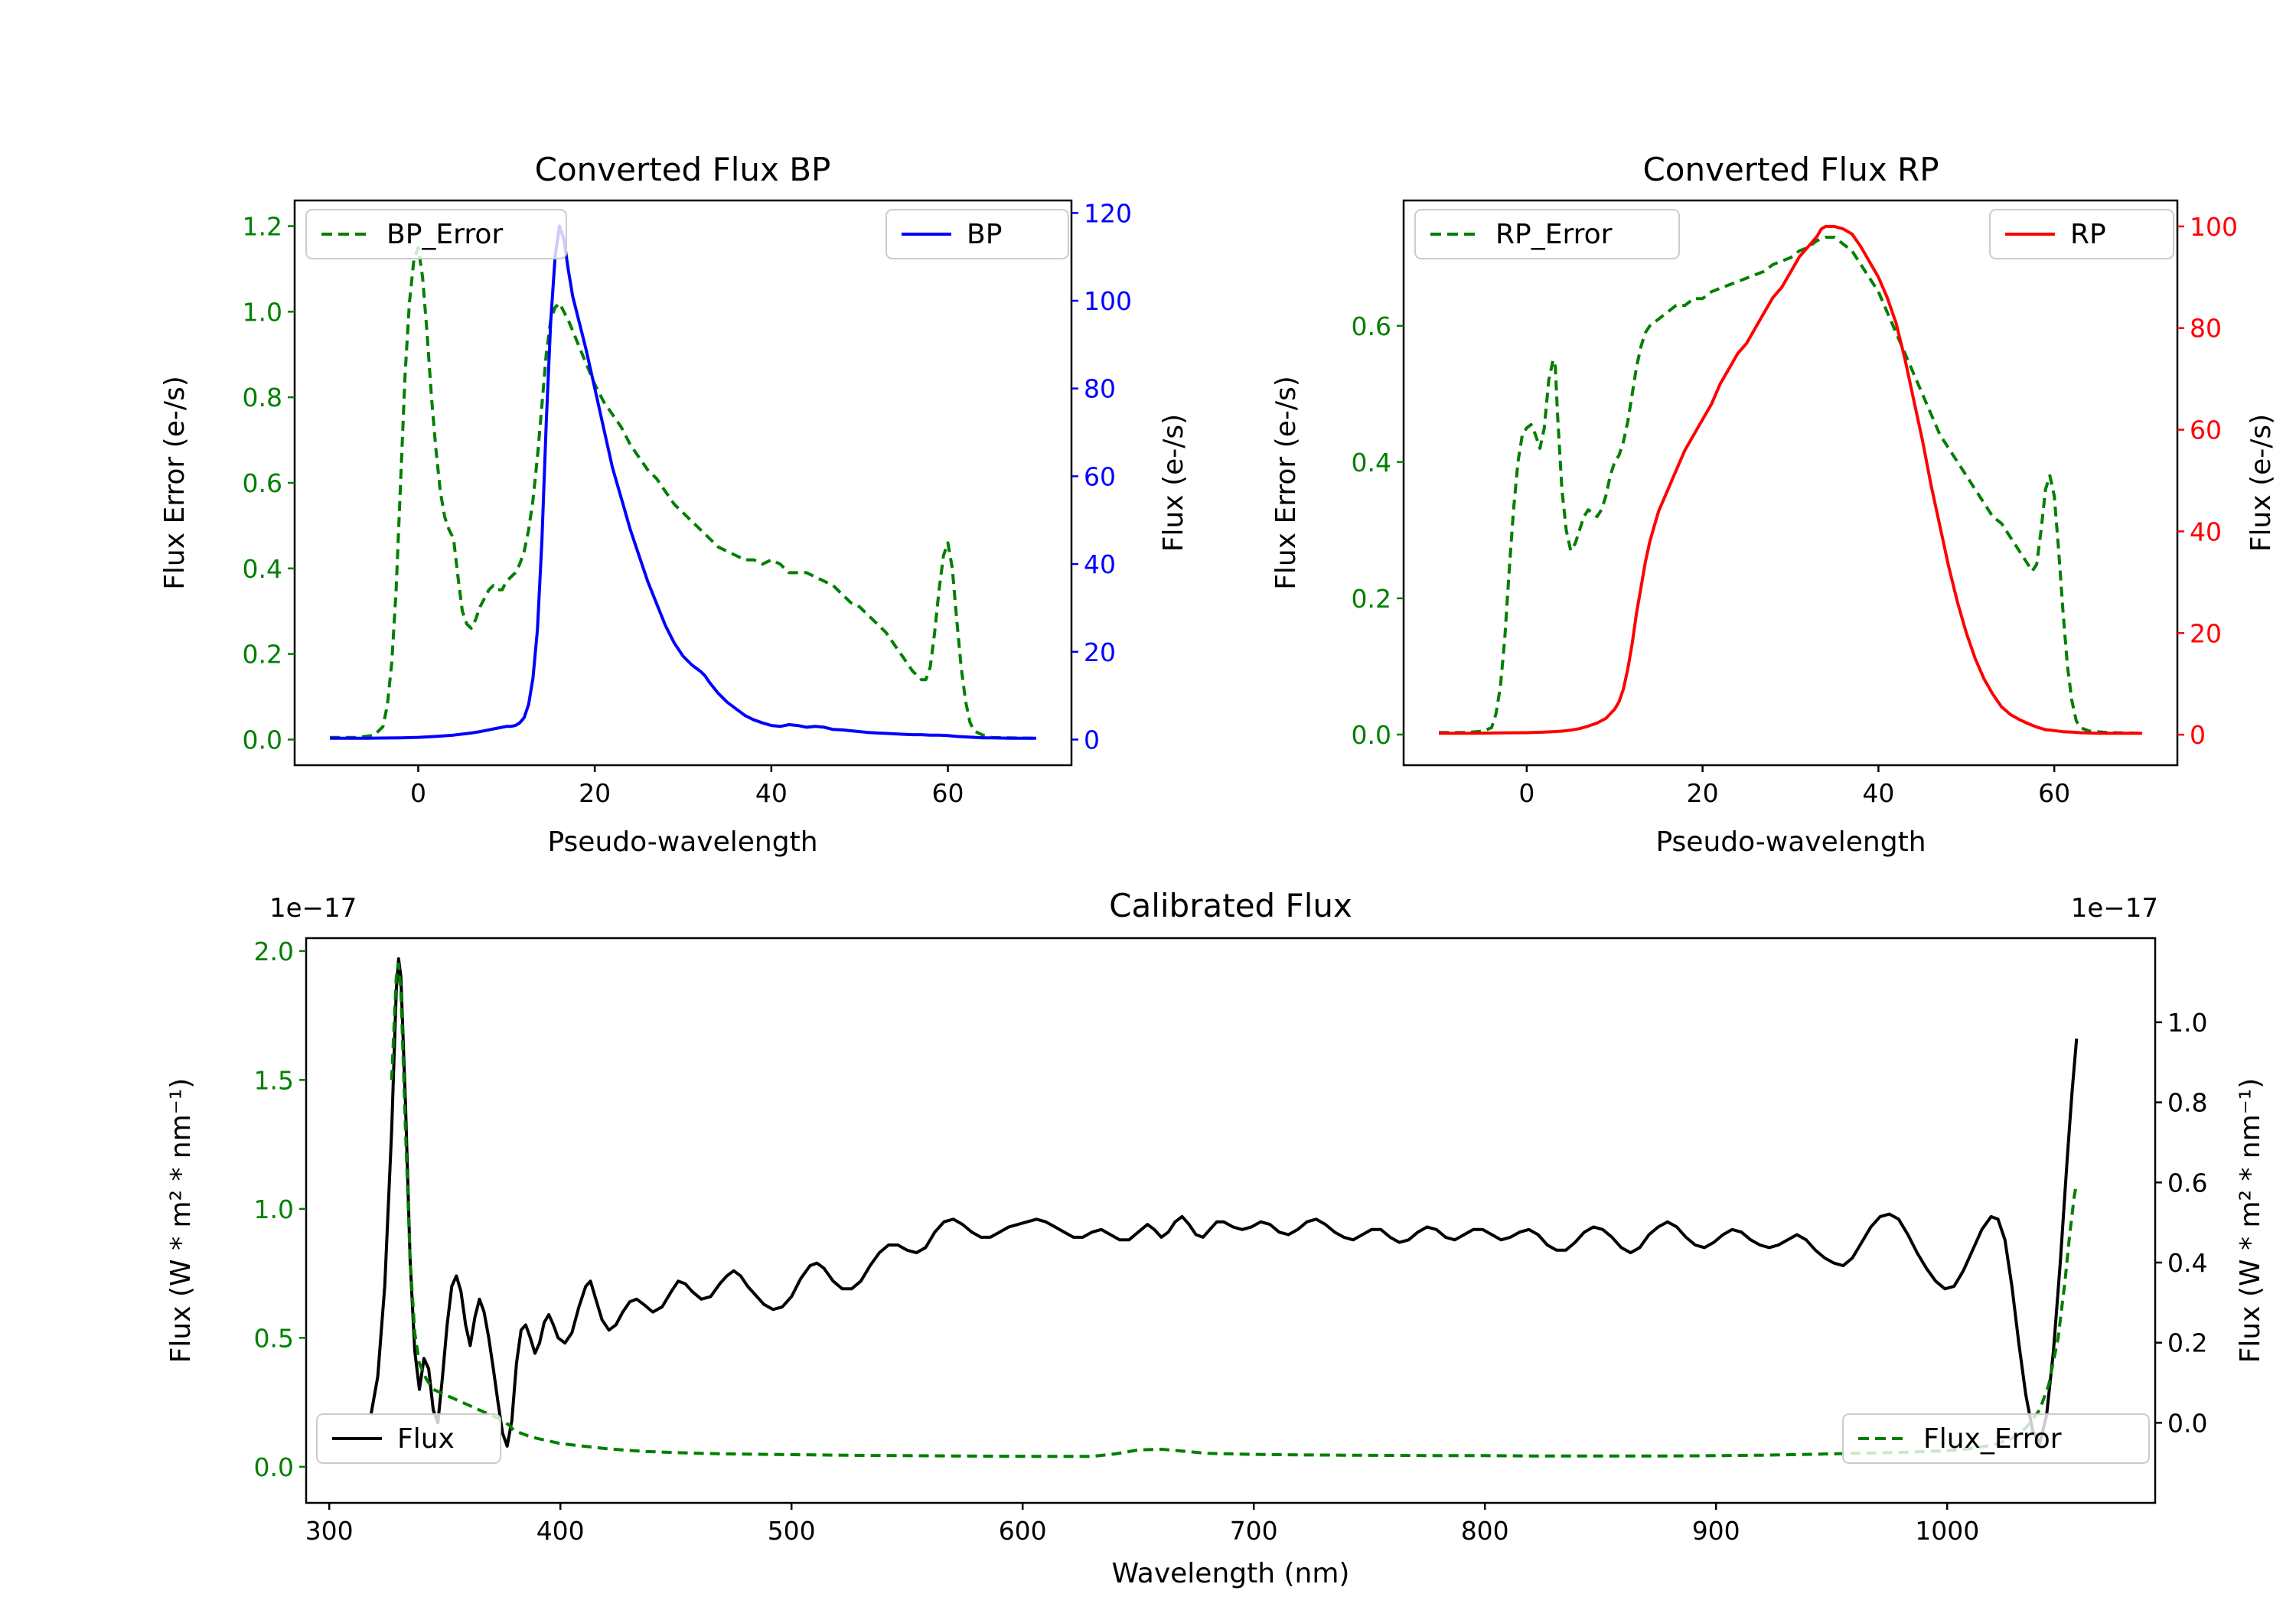 This screenshot has width=2296, height=1610. What do you see at coordinates (426, 1439) in the screenshot?
I see `legend-label-flux: Flux` at bounding box center [426, 1439].